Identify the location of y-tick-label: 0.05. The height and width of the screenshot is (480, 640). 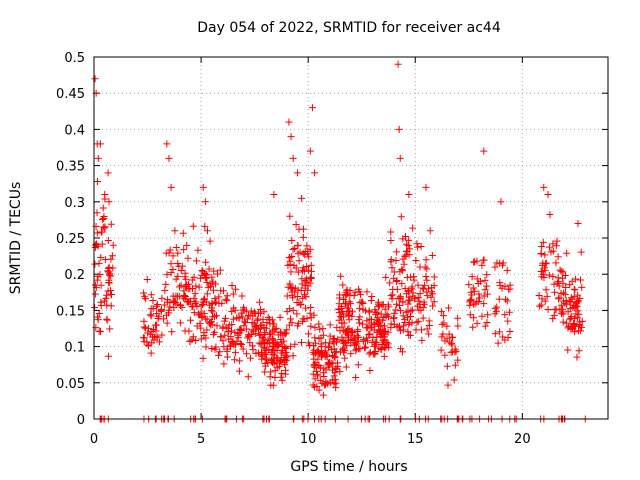
(70, 384).